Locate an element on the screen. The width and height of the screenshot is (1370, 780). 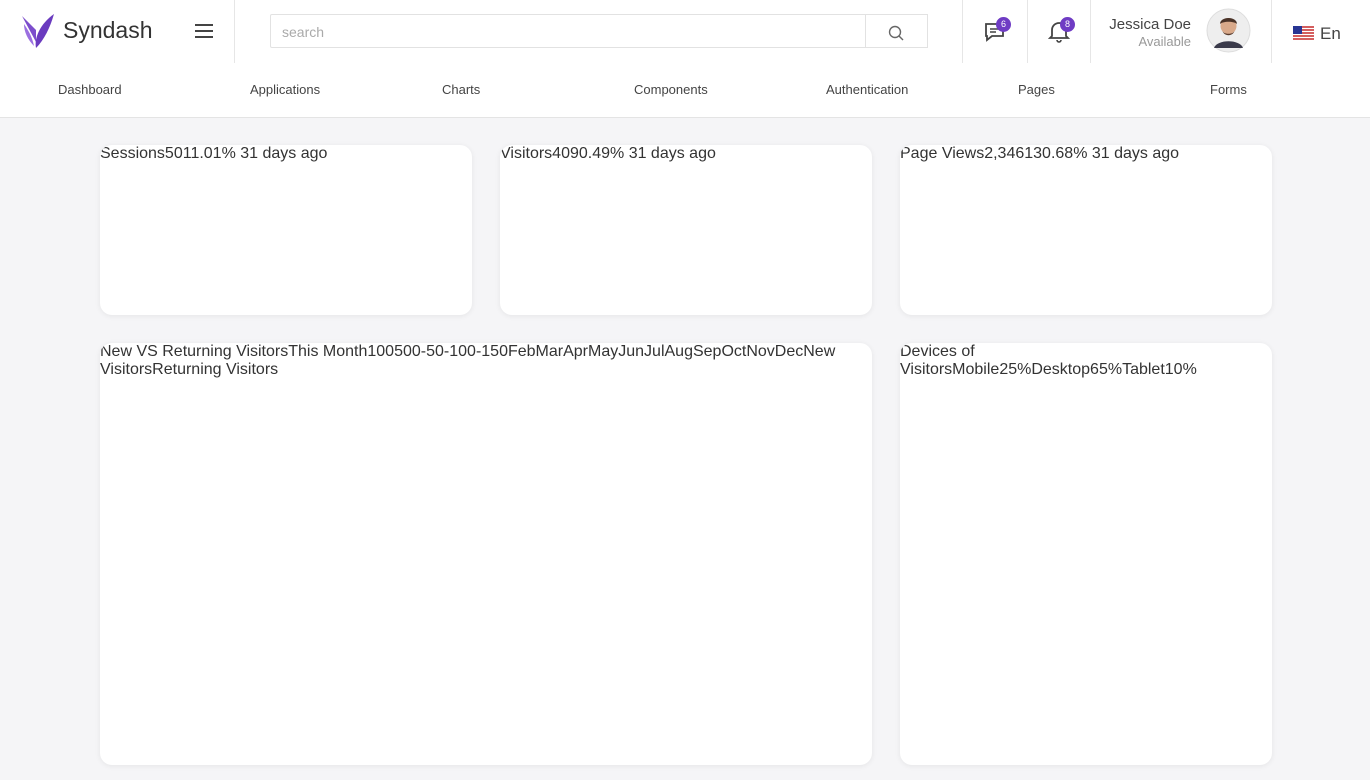
stat-change: 0.49% 31 days ago is located at coordinates (647, 153).